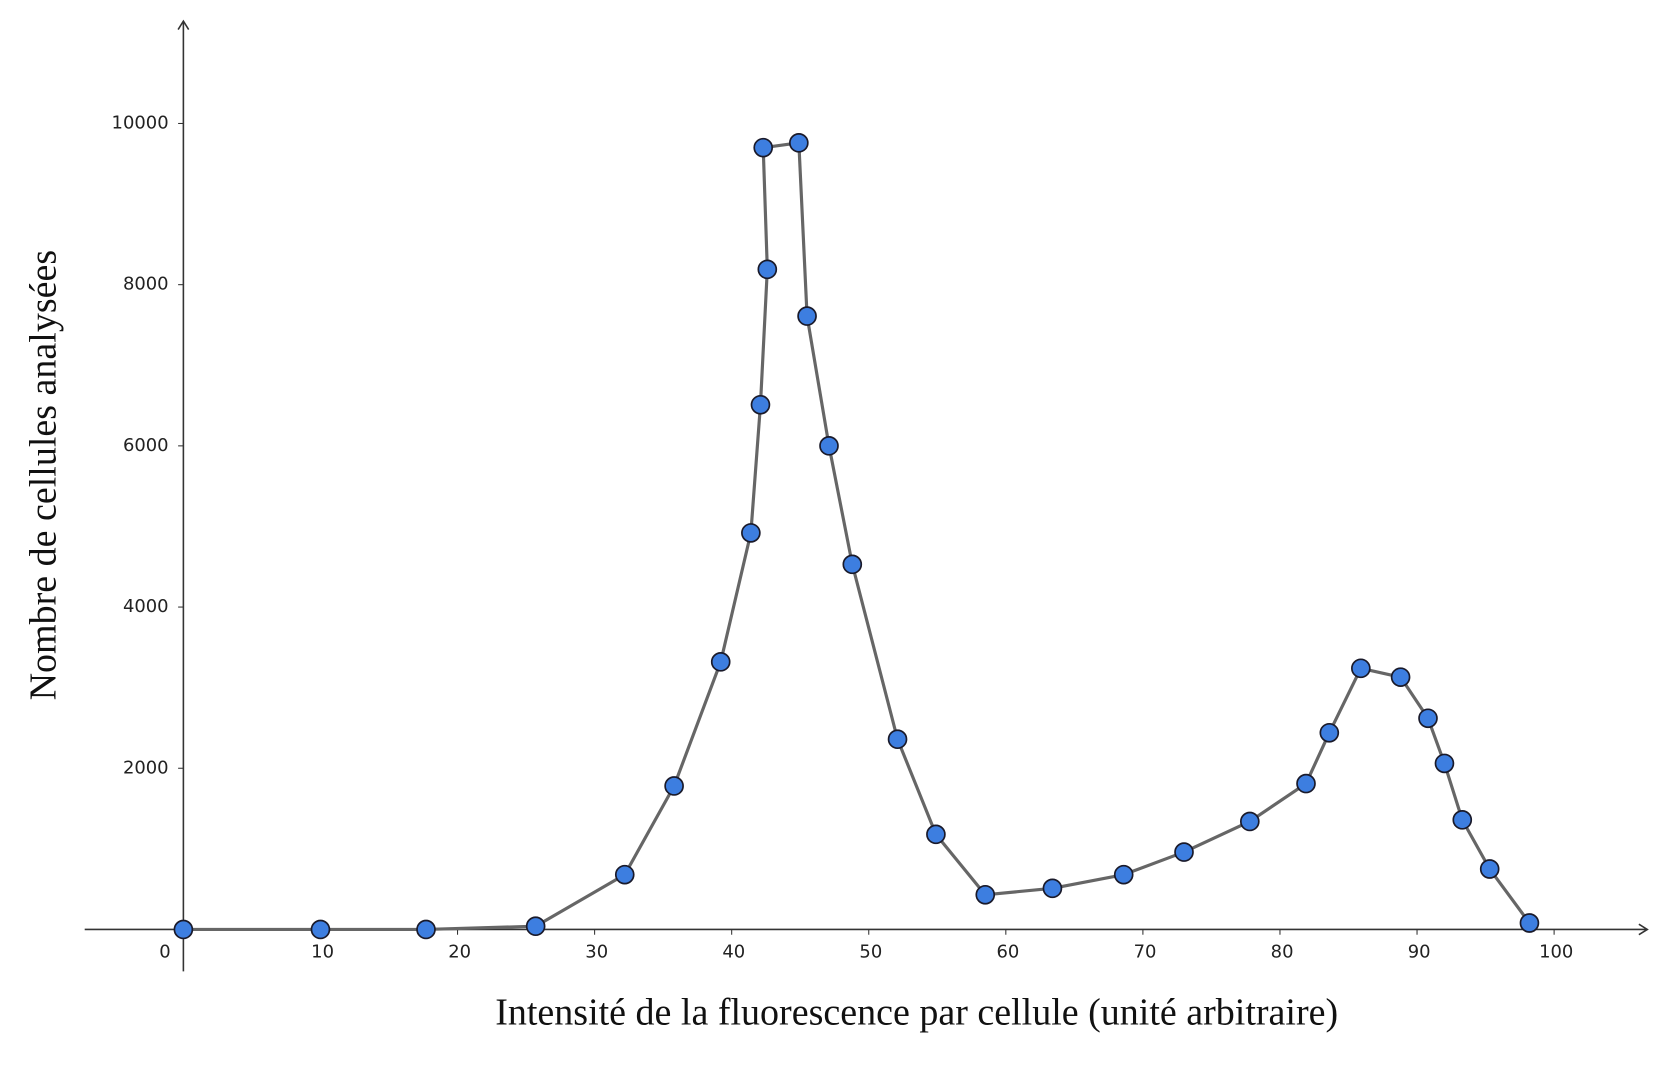 The image size is (1656, 1078). Describe the element at coordinates (1419, 952) in the screenshot. I see `x-tick-label: 90` at that location.